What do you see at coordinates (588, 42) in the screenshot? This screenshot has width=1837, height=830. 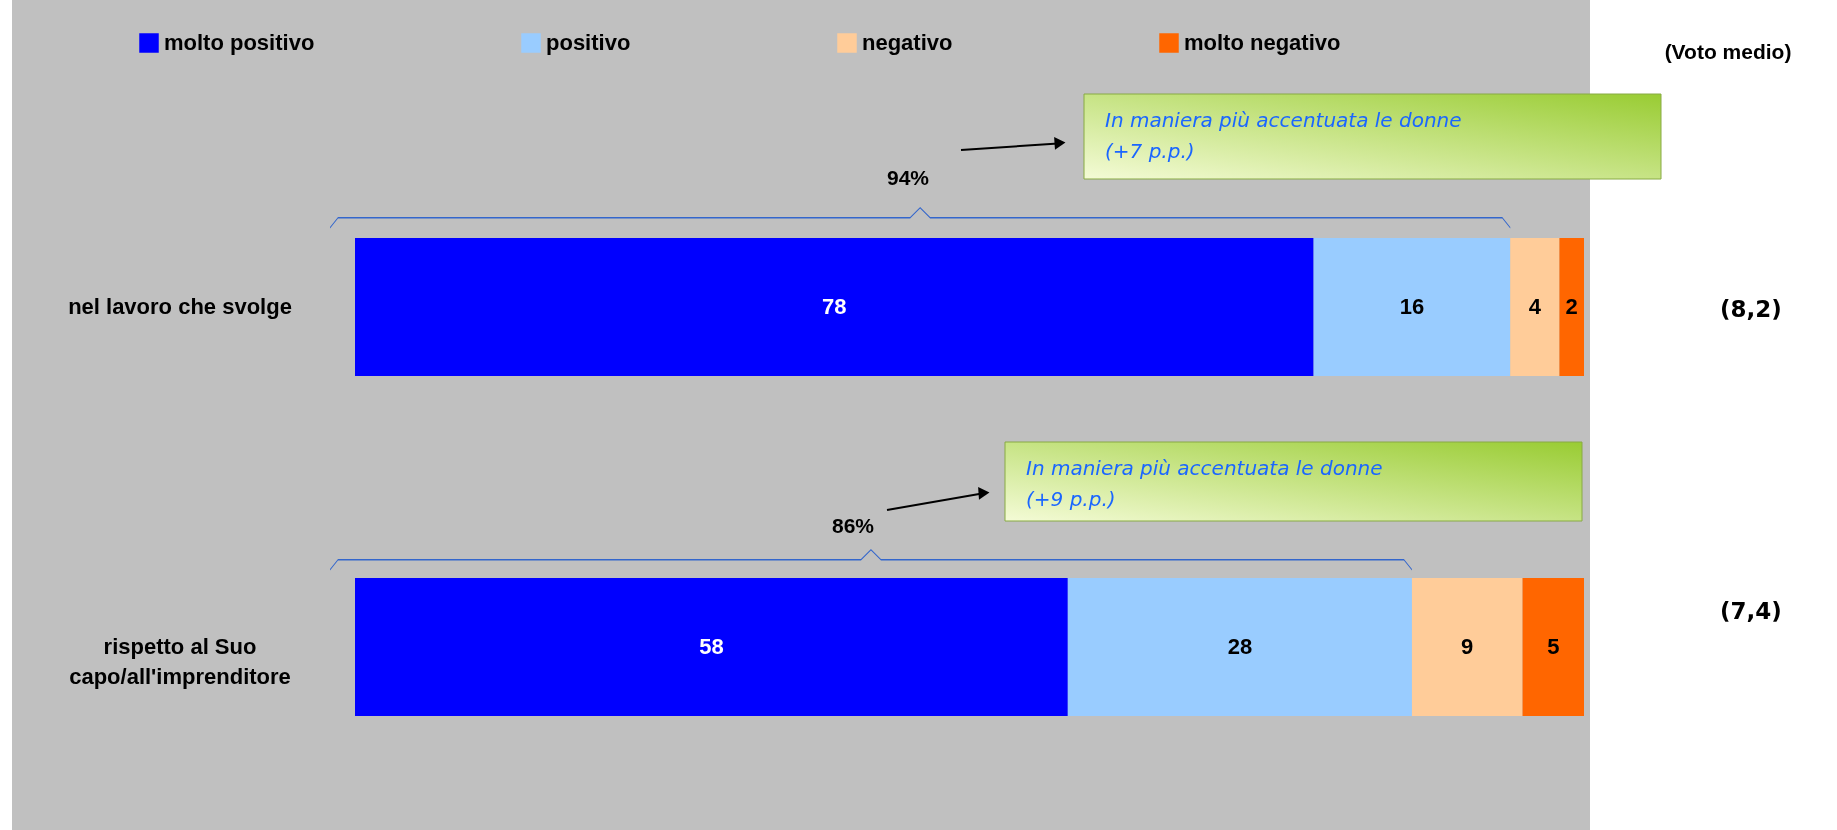 I see `legend-label: positivo` at bounding box center [588, 42].